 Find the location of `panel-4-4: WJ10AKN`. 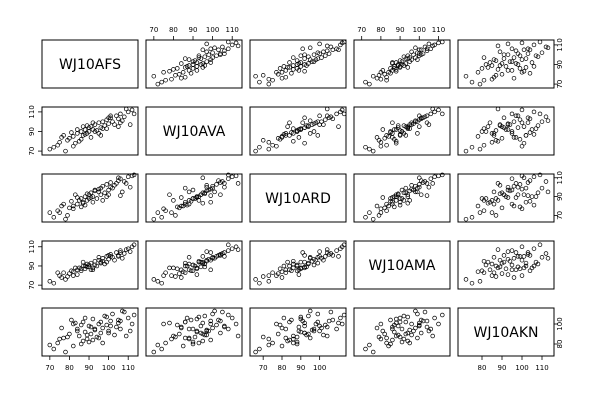

panel-4-4: WJ10AKN is located at coordinates (506, 332).